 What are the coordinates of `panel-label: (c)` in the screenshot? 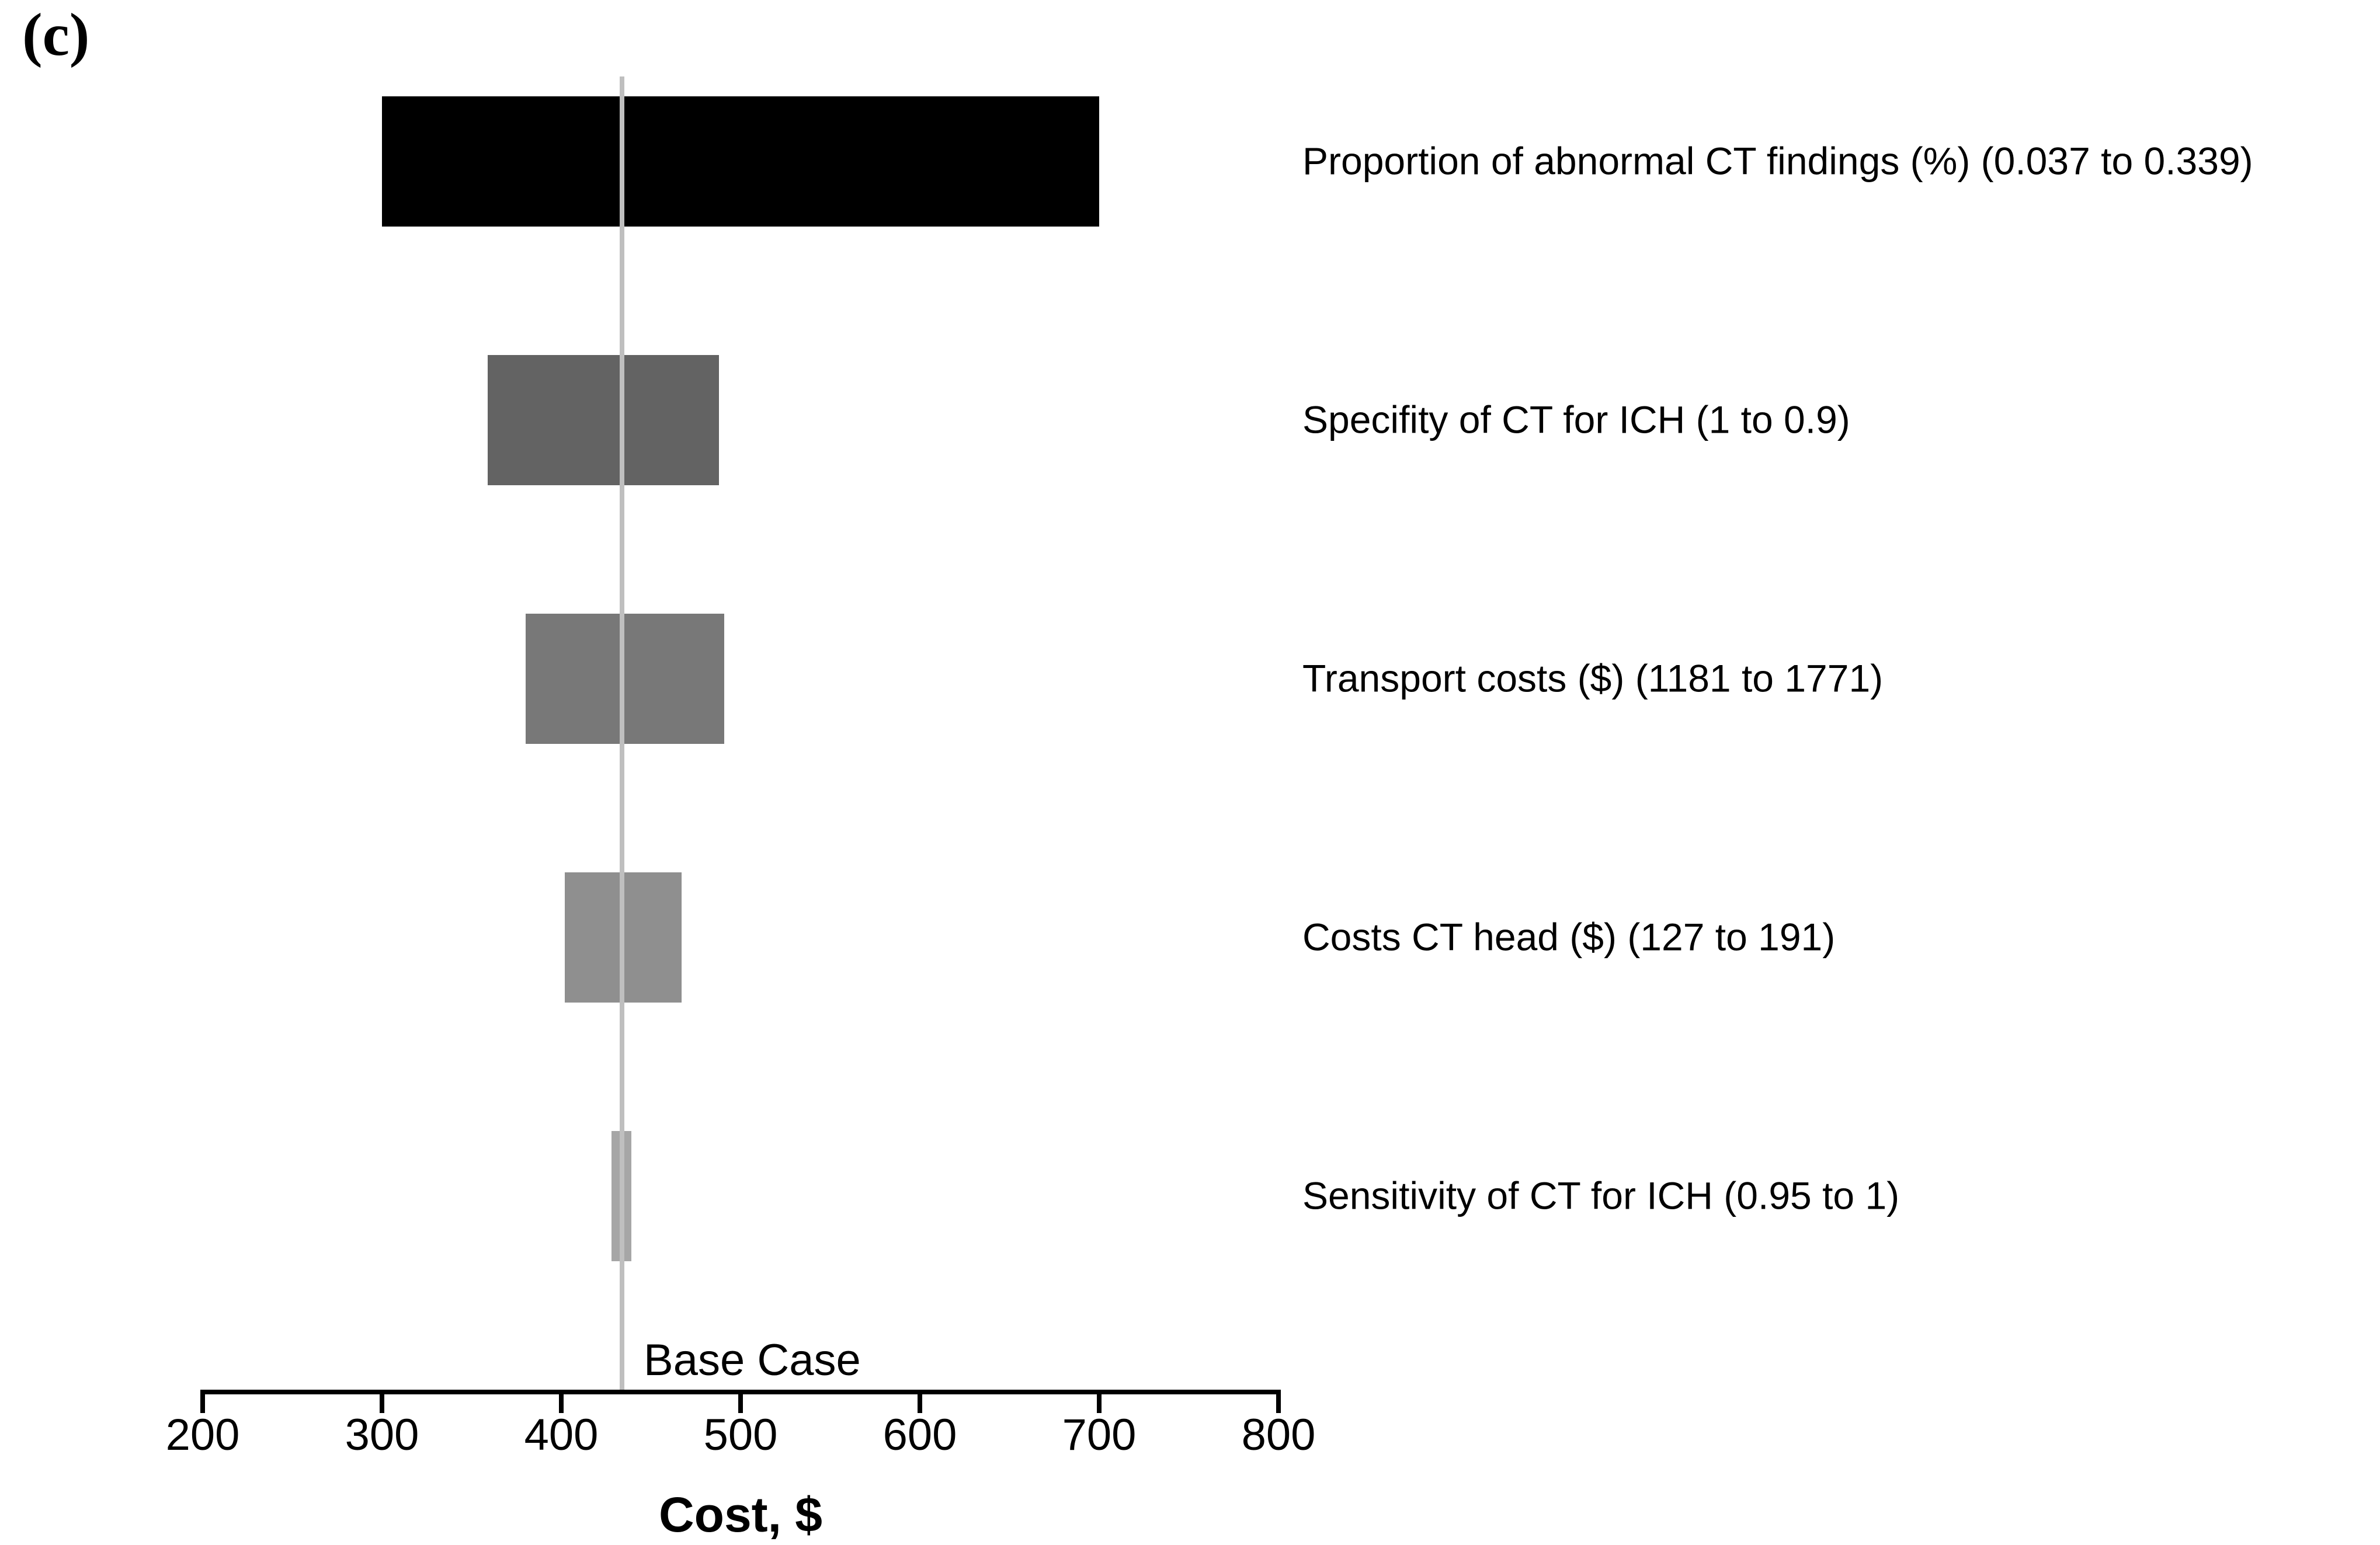 It's located at (56, 34).